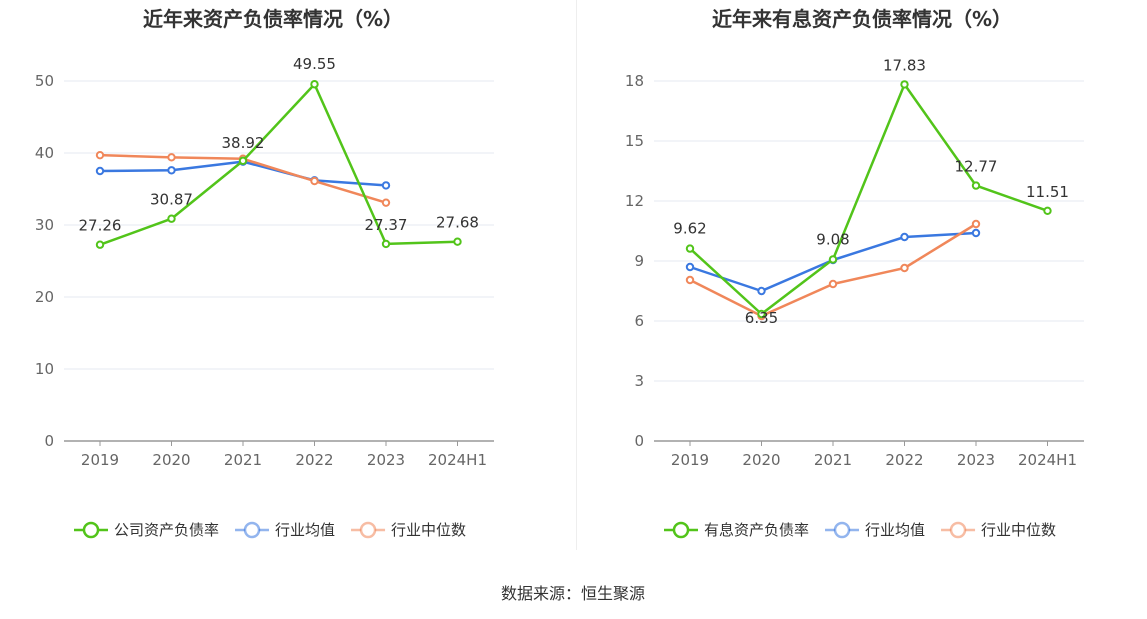 The width and height of the screenshot is (1147, 619). Describe the element at coordinates (314, 64) in the screenshot. I see `data-label: 49.55` at that location.